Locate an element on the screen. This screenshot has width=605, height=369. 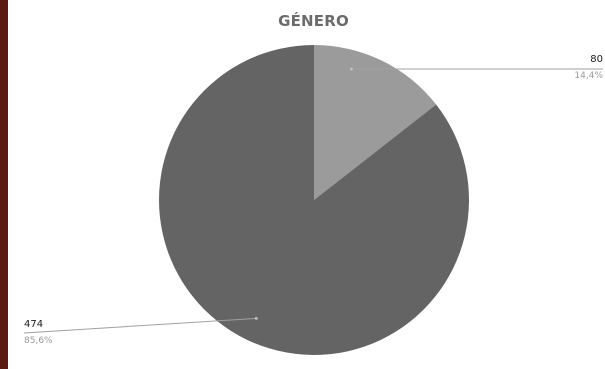
slice-value-label-2: 474 is located at coordinates (33, 324).